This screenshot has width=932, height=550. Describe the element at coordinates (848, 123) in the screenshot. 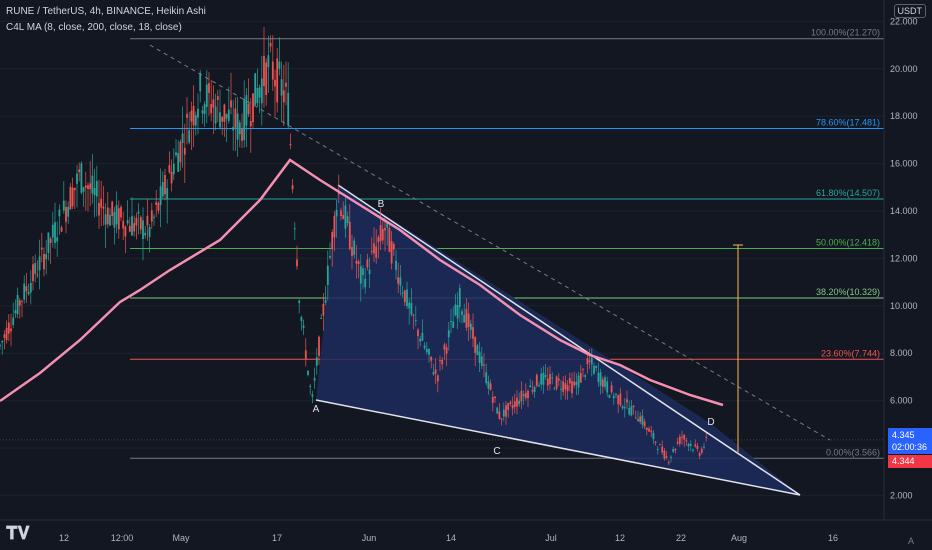

I see `fib-level-label: 78.60%(17.481)` at that location.